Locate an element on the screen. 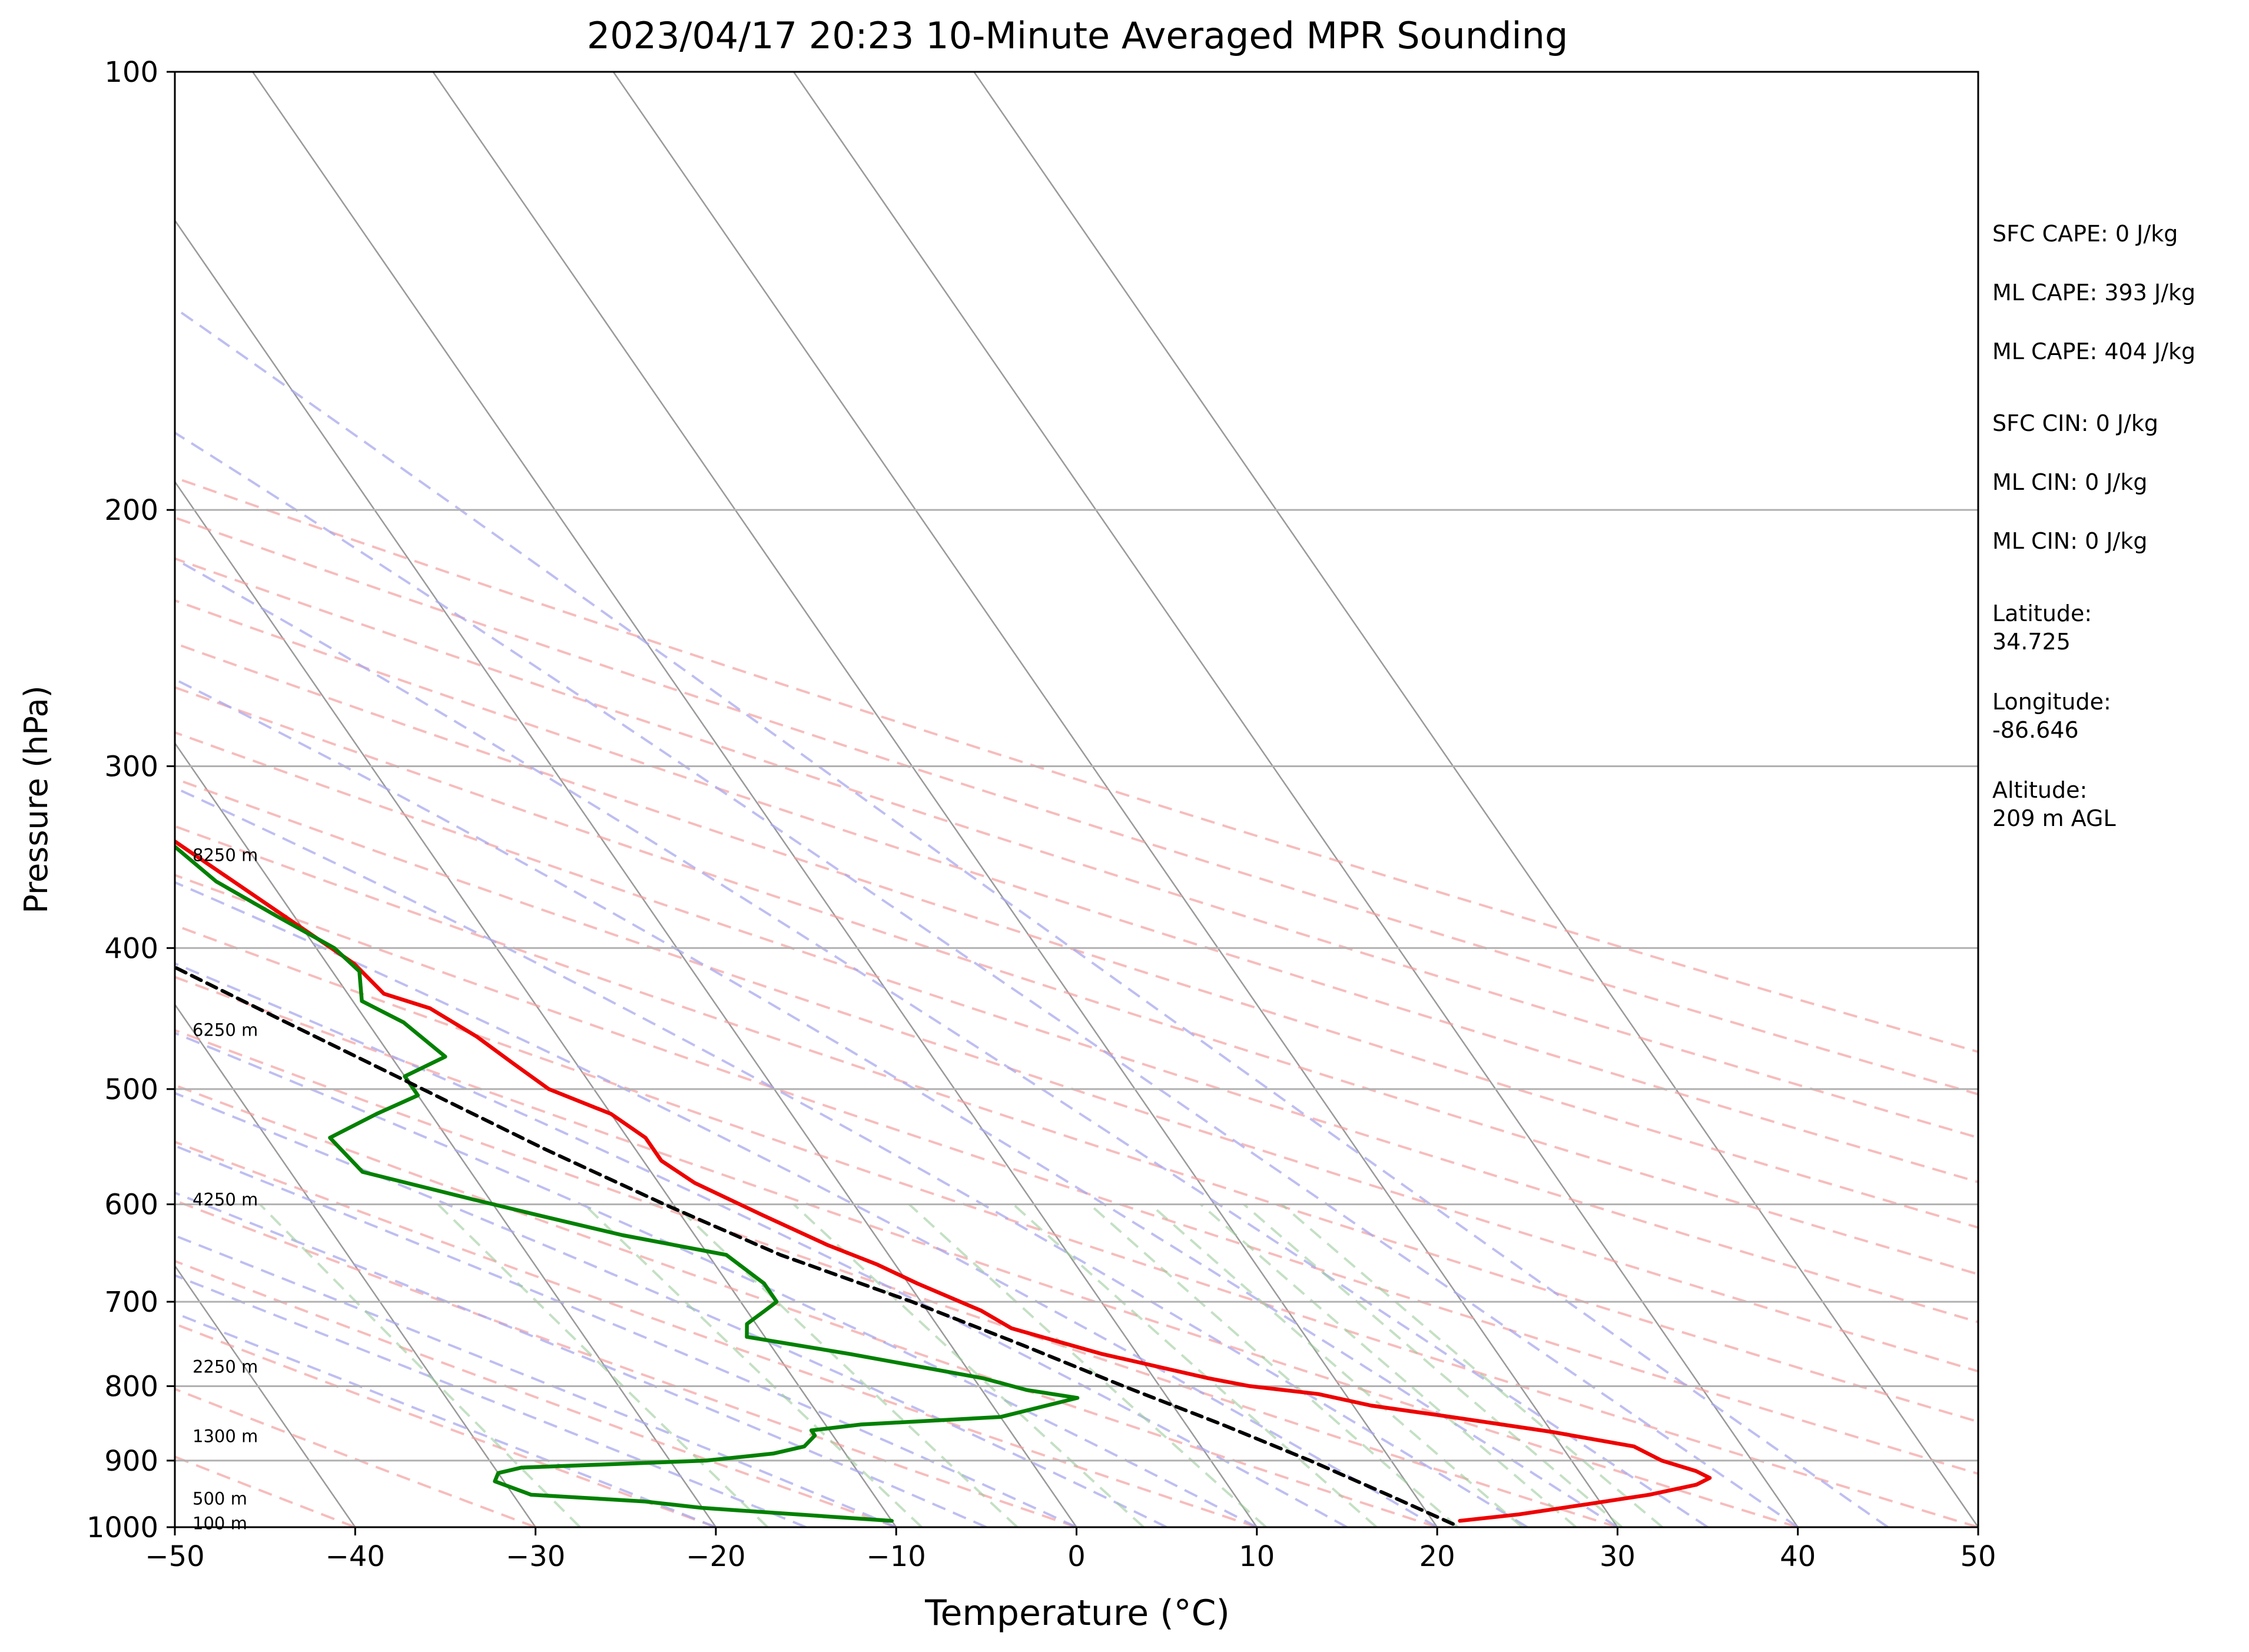 The width and height of the screenshot is (2249, 1652). height-labels: 8250 m 6250 m 4250 m 2250 m 1300 m 500 m 100 m is located at coordinates (225, 1189).